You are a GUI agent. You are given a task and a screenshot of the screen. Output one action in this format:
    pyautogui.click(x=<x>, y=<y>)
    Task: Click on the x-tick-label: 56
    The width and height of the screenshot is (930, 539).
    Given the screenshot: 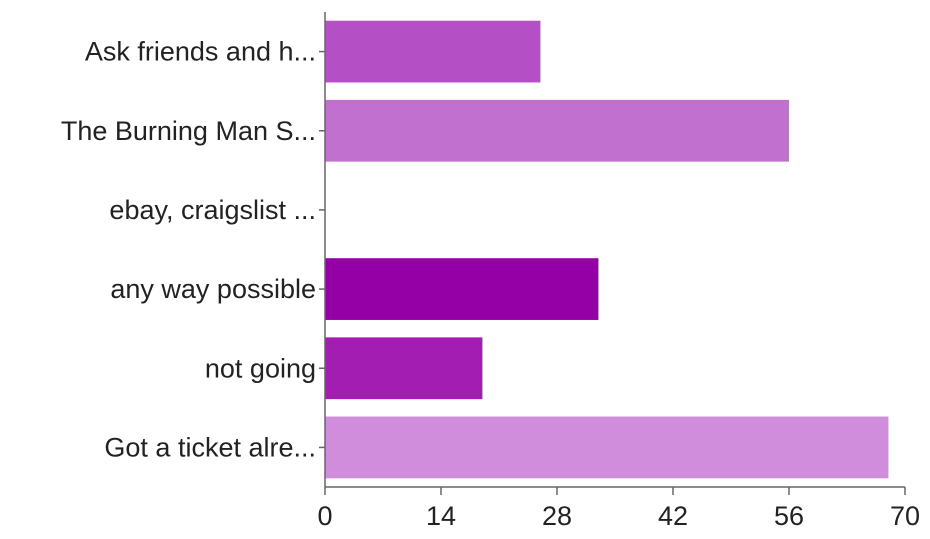 What is the action you would take?
    pyautogui.click(x=789, y=516)
    